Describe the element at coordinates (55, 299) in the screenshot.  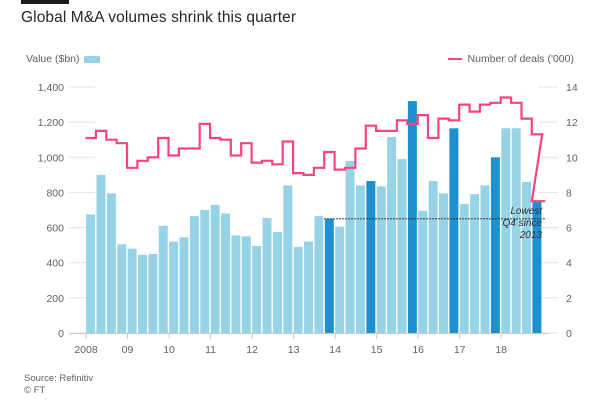
I see `left-tick-label: 200` at that location.